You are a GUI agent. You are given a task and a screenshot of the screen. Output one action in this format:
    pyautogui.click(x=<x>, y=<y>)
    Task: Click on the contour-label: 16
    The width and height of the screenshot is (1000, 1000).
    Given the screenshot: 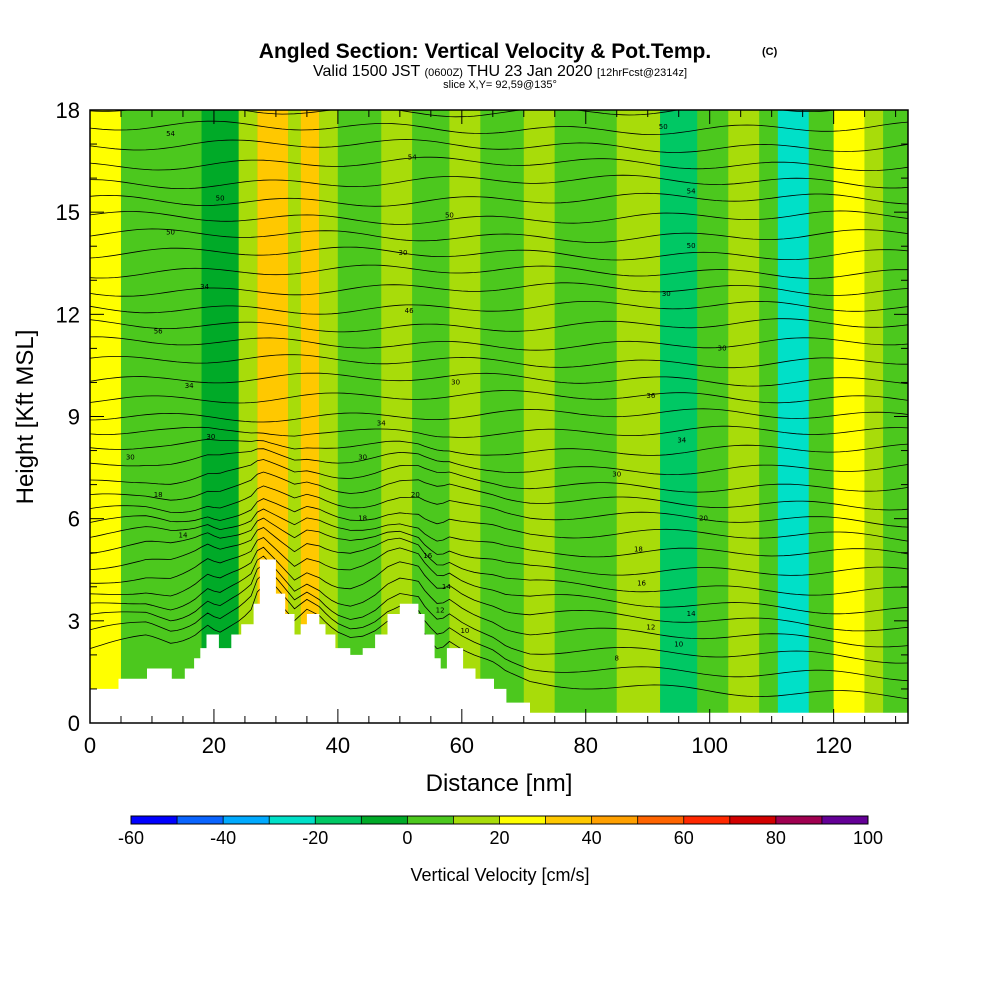 What is the action you would take?
    pyautogui.click(x=427, y=556)
    